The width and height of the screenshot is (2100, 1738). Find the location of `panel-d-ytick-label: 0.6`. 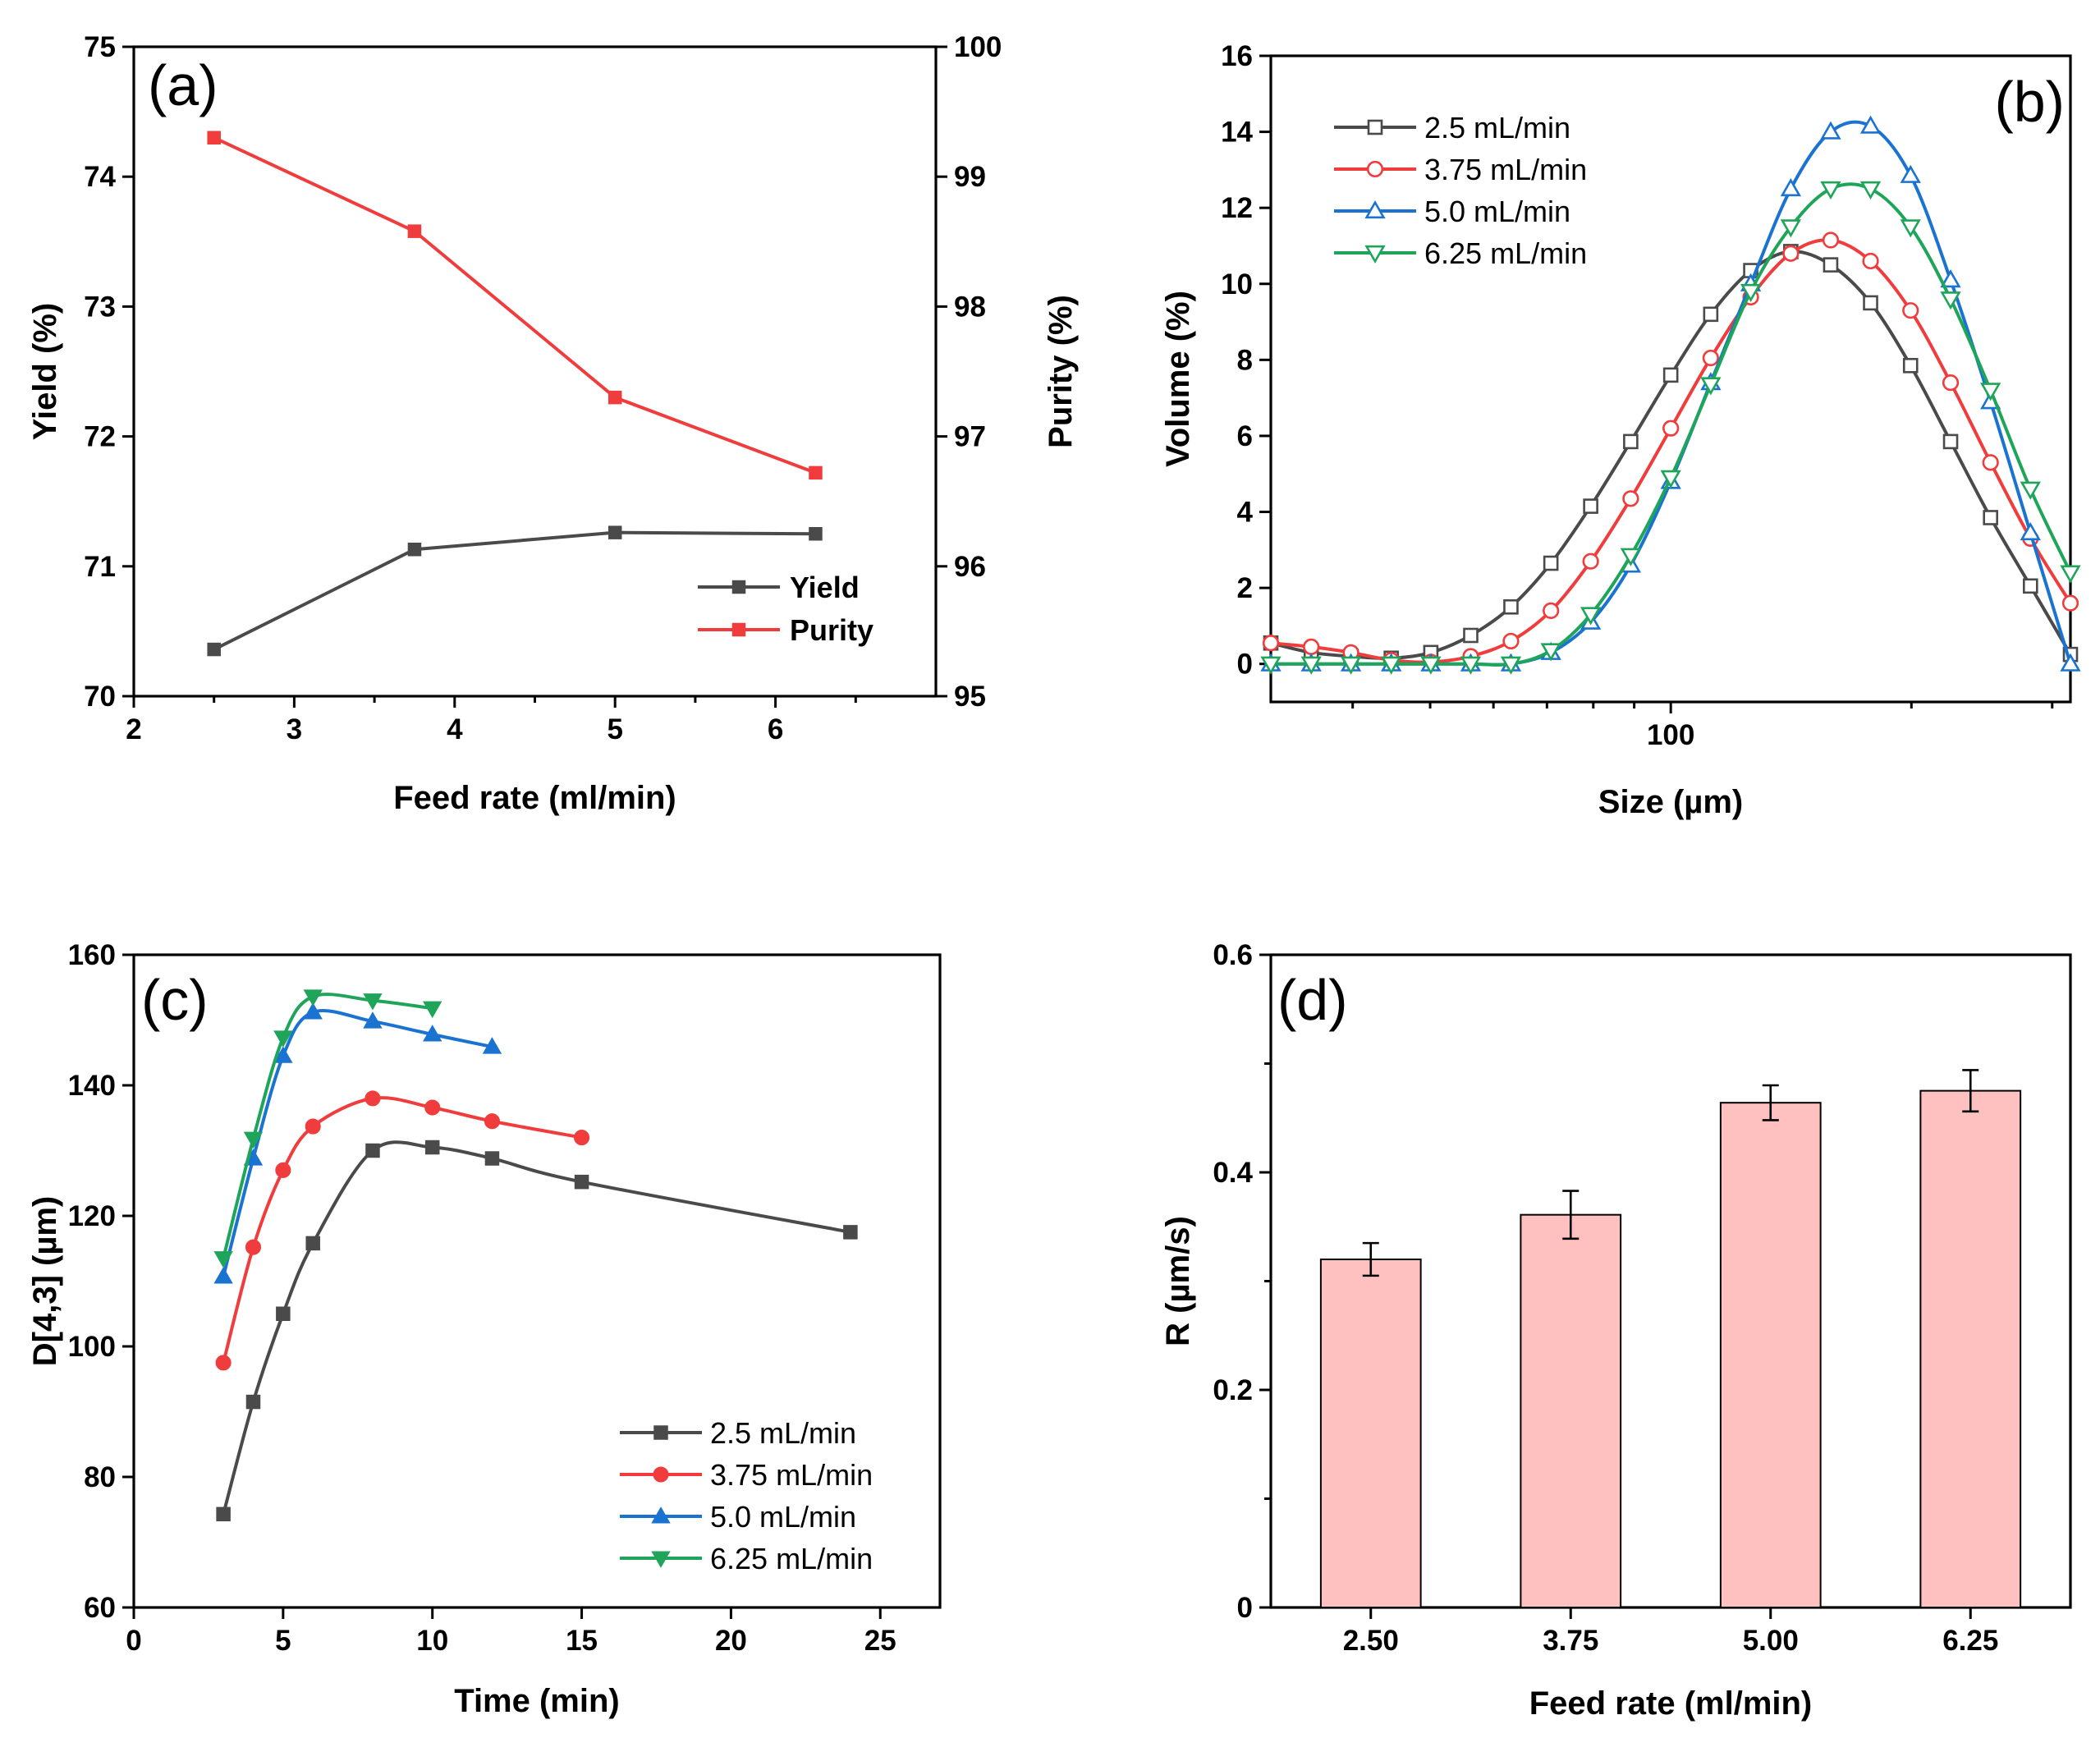

panel-d-ytick-label: 0.6 is located at coordinates (1233, 955).